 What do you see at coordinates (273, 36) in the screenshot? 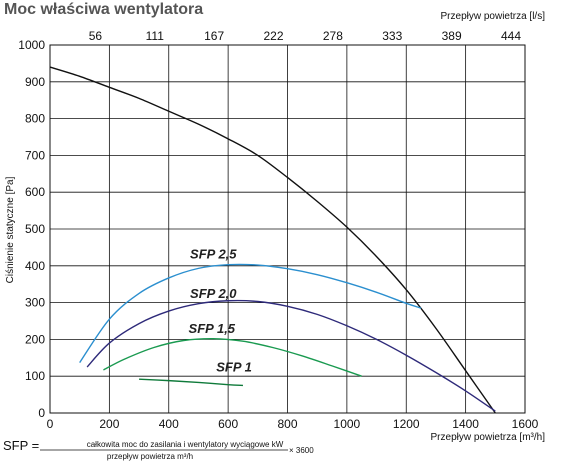
I see `x2-tick-label: 222` at bounding box center [273, 36].